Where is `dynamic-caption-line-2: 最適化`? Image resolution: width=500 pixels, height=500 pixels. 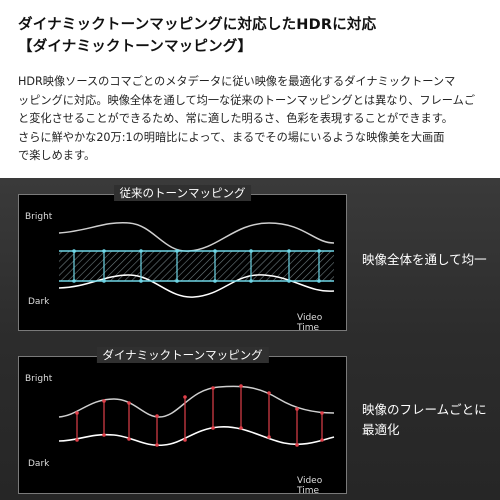 dynamic-caption-line-2: 最適化 is located at coordinates (381, 429).